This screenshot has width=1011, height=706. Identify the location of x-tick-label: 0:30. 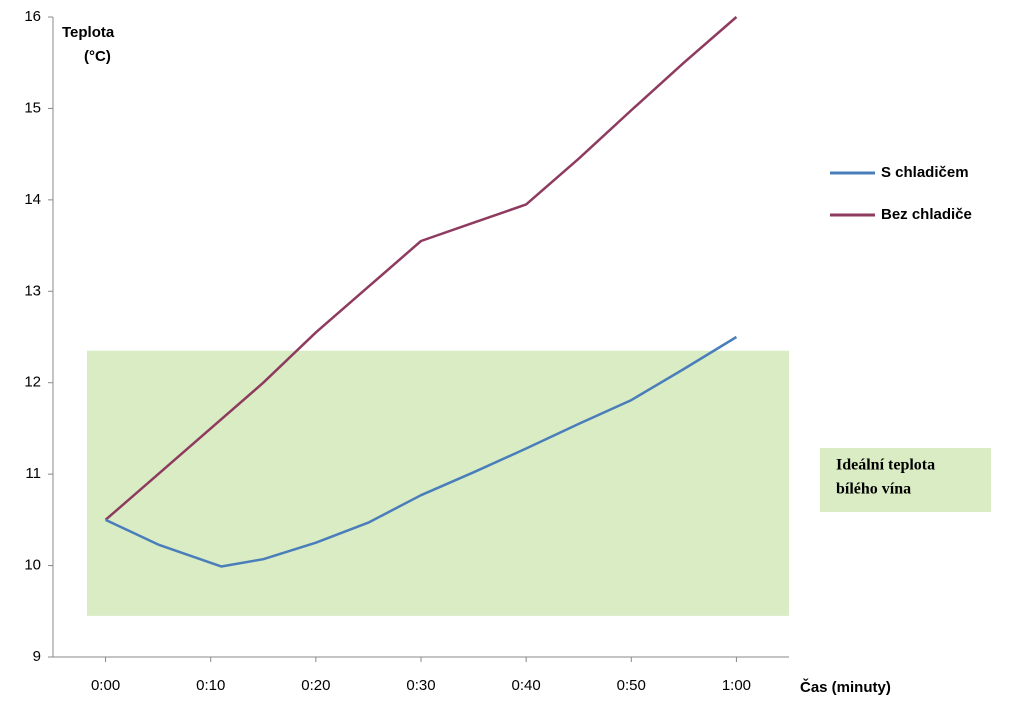
(420, 685).